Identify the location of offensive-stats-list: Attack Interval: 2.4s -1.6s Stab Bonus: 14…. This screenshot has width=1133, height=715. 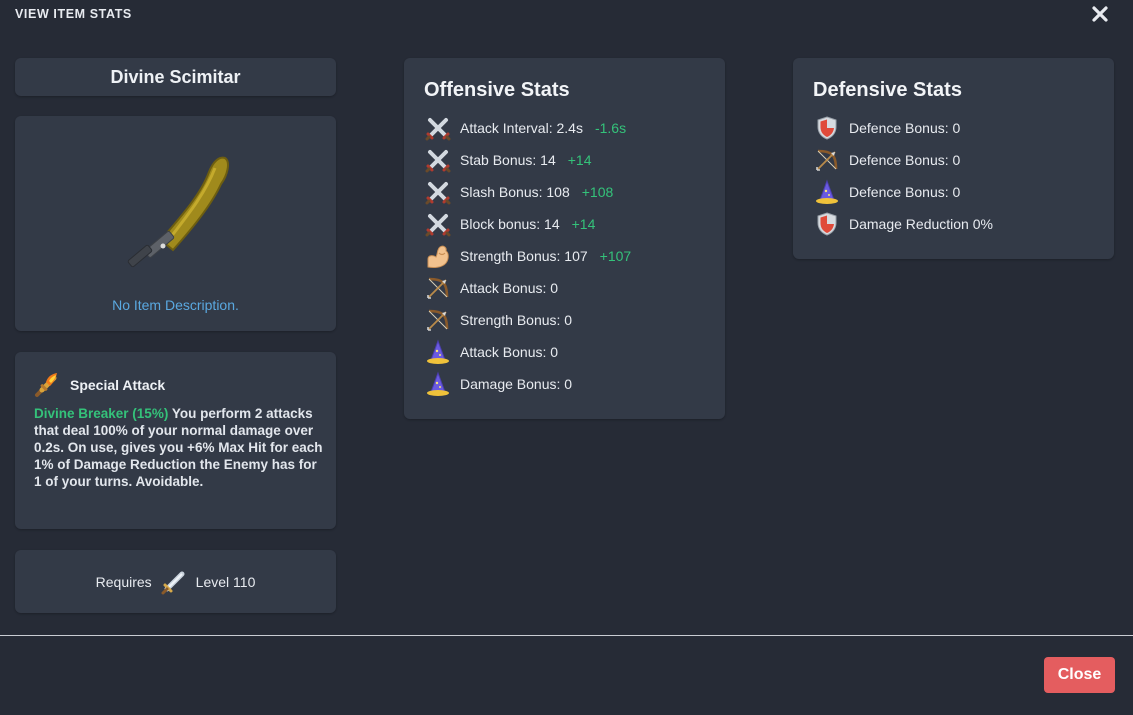
(527, 256).